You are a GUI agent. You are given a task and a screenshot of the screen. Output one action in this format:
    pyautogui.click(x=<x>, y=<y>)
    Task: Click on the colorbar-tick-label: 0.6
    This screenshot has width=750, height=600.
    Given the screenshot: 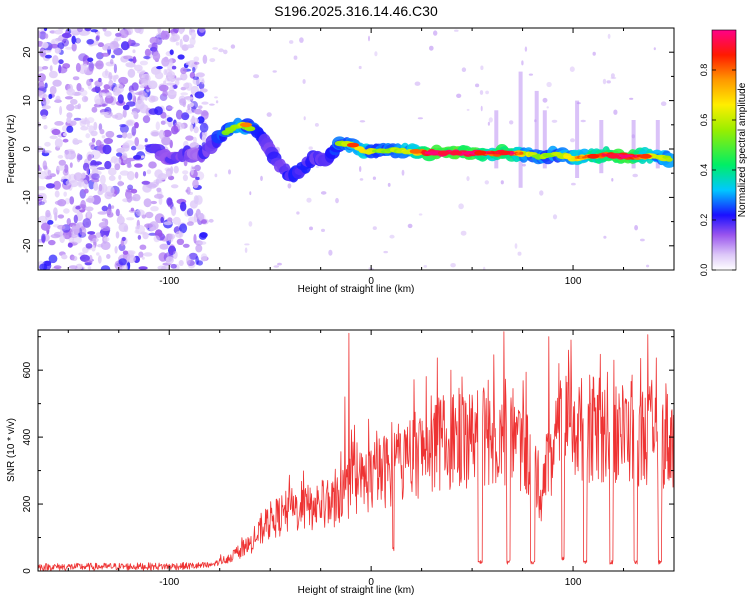 What is the action you would take?
    pyautogui.click(x=704, y=120)
    